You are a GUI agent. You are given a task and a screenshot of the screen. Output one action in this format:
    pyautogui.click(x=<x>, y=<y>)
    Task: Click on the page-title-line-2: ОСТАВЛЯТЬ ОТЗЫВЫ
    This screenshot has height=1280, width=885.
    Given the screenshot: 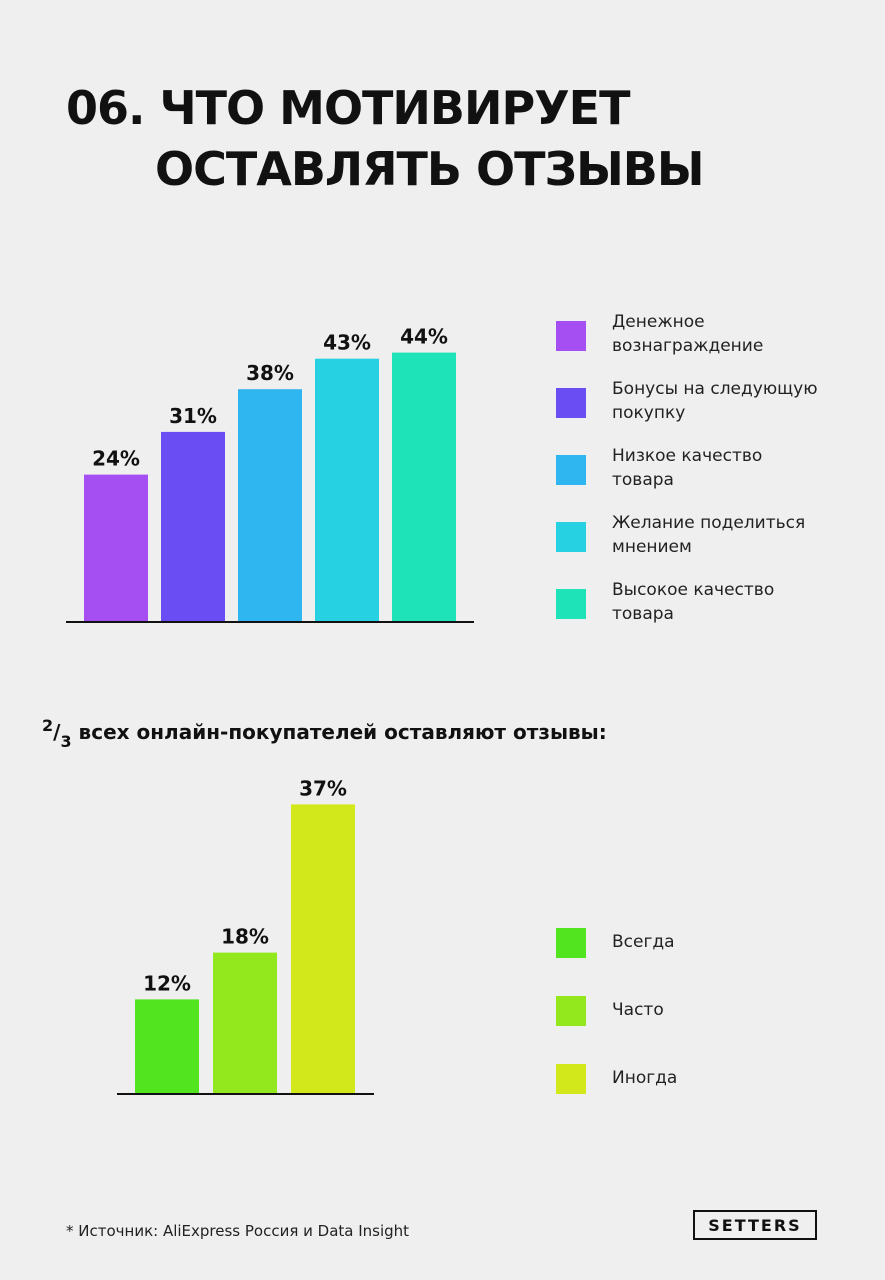 What is the action you would take?
    pyautogui.click(x=430, y=169)
    